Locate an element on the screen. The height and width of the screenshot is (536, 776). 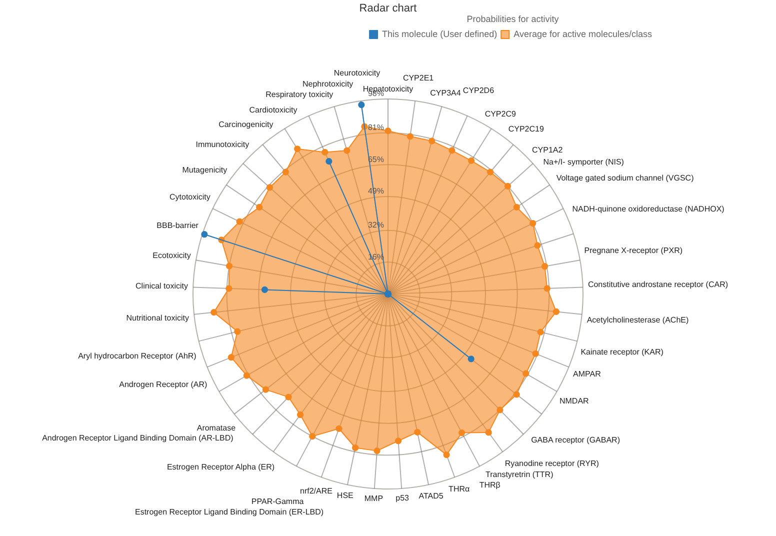
spoke-label: Cytotoxicity is located at coordinates (189, 197).